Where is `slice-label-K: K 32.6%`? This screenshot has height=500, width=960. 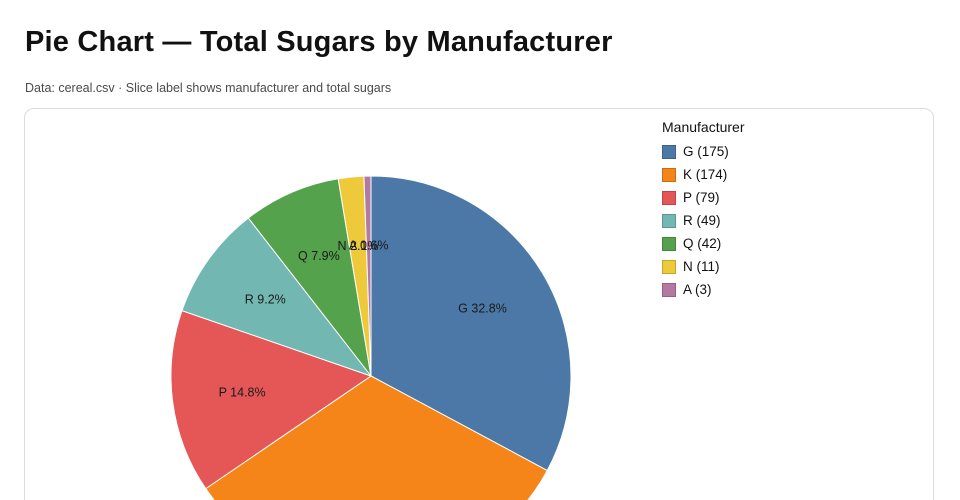
slice-label-K: K 32.6% is located at coordinates (377, 499).